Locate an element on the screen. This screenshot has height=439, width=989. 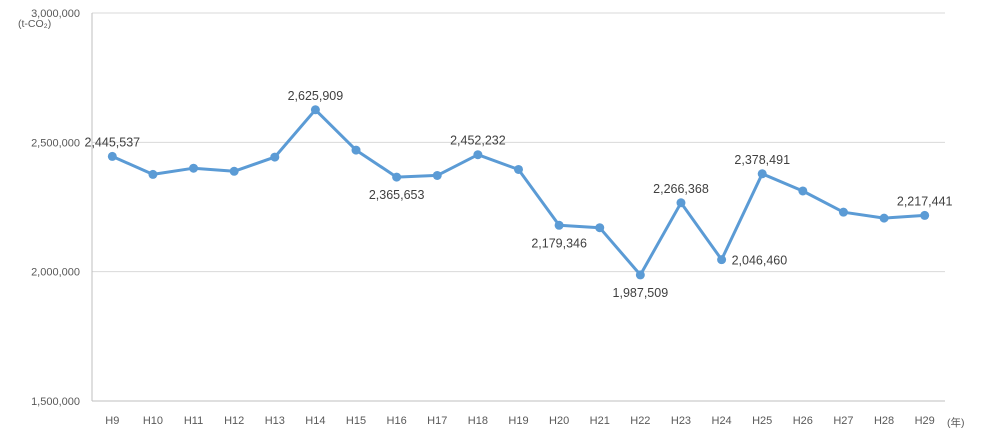
x-tick-label: H10 is located at coordinates (153, 421).